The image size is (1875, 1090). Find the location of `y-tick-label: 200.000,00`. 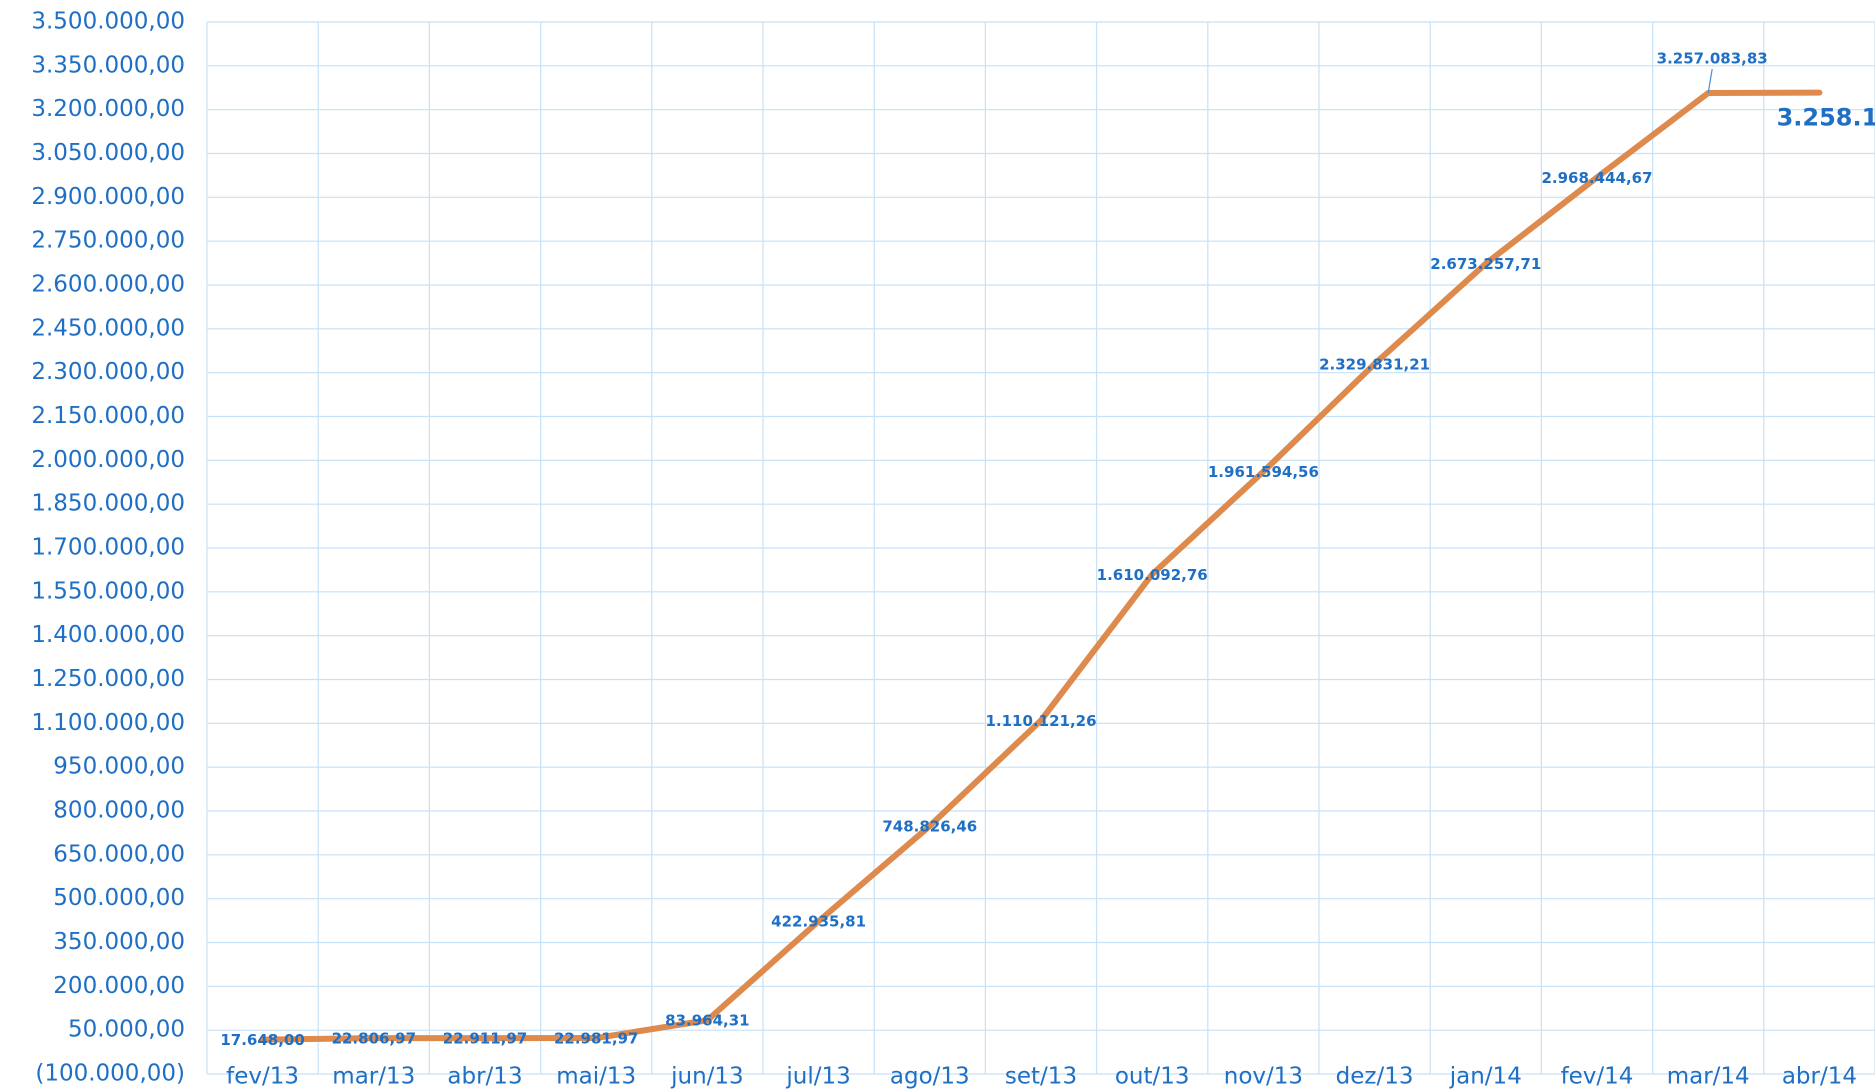

y-tick-label: 200.000,00 is located at coordinates (119, 986).